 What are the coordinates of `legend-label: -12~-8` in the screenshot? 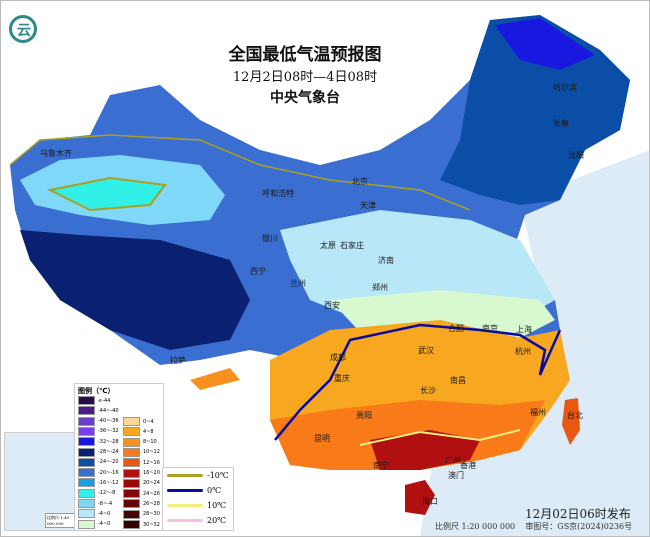 It's located at (107, 493).